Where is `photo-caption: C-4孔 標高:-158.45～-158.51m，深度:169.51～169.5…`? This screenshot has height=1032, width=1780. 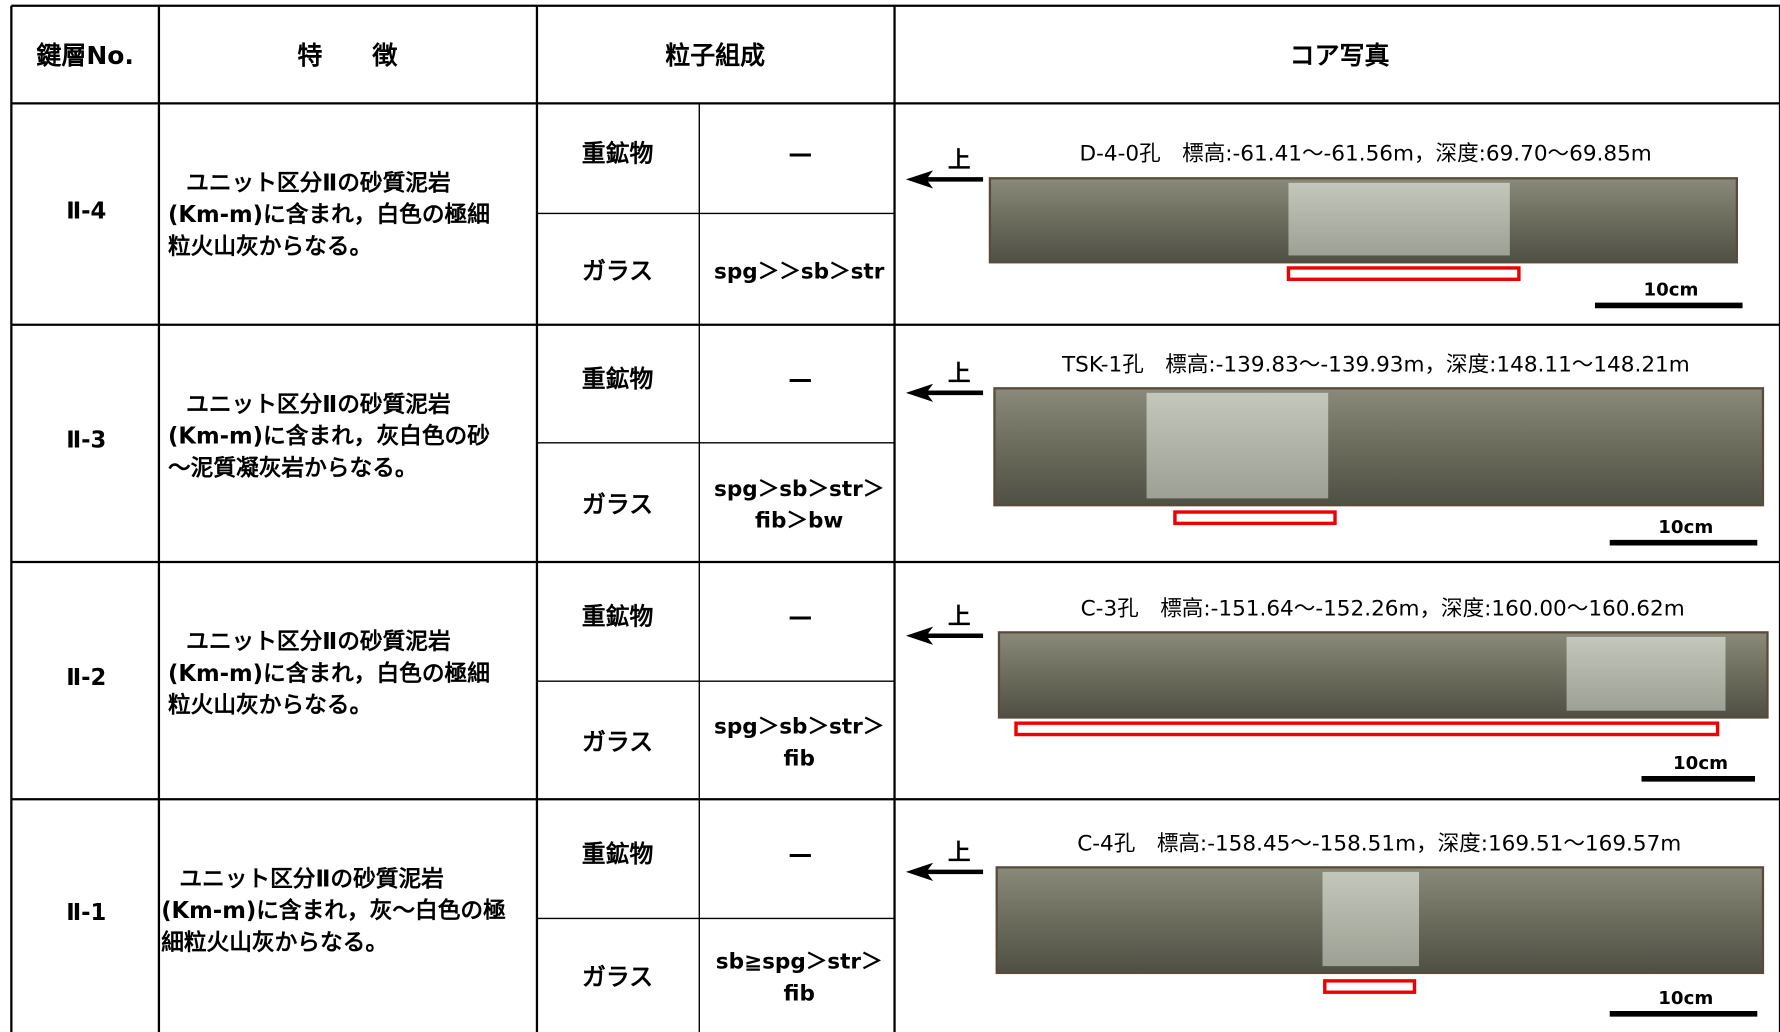 photo-caption: C-4孔 標高:-158.45～-158.51m，深度:169.51～169.5… is located at coordinates (1379, 844).